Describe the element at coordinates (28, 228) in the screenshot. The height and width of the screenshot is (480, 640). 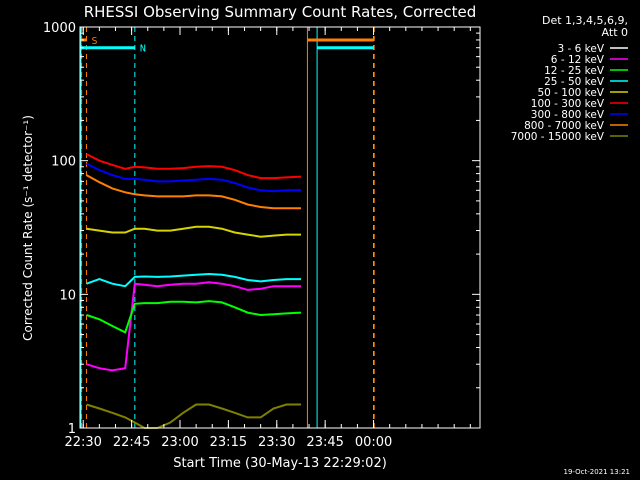
I see `y-axis-label: Corrected Count Rate (s⁻¹ detector⁻¹)` at that location.